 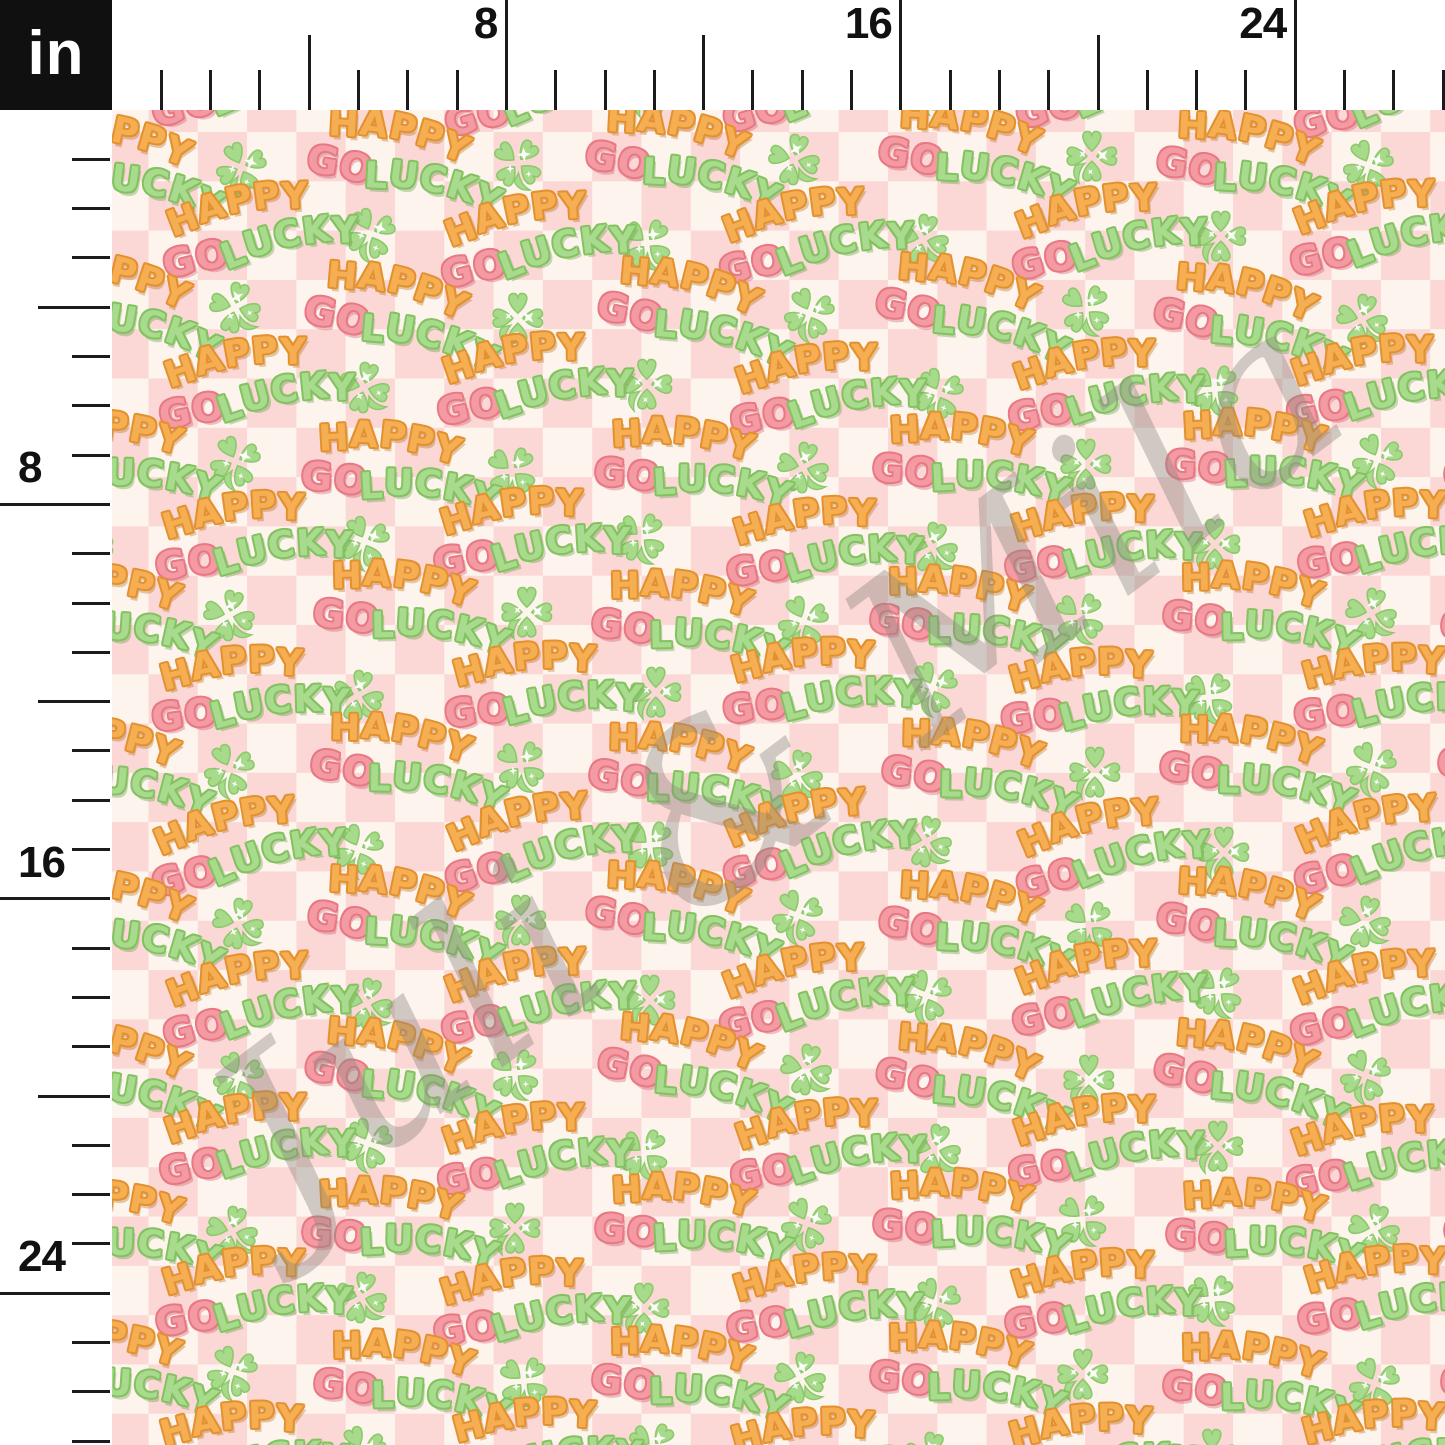 What do you see at coordinates (30, 468) in the screenshot?
I see `ruler-left-label: 8` at bounding box center [30, 468].